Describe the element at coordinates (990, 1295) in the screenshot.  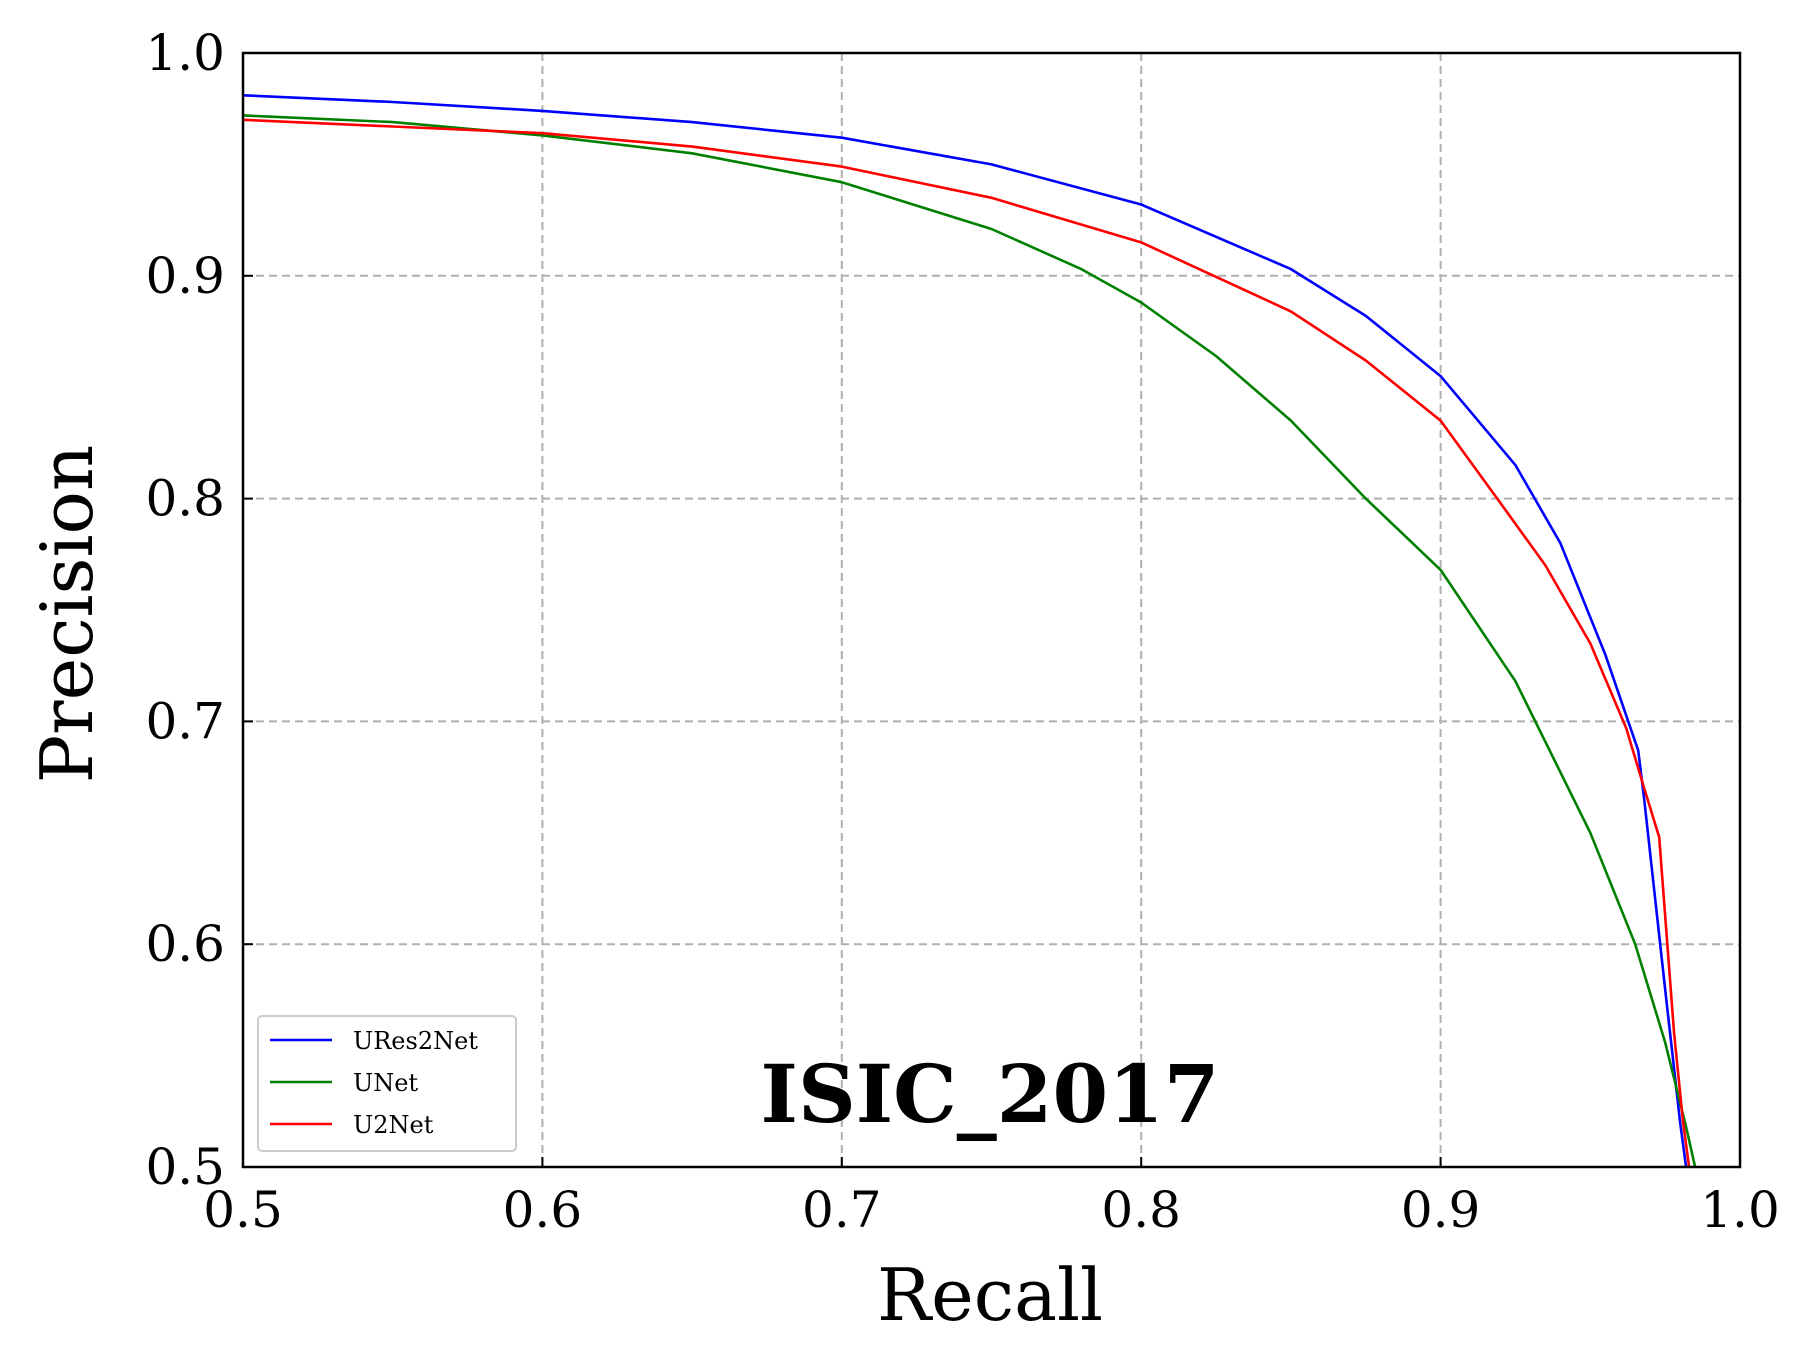
I see `x-axis-title: Recall` at that location.